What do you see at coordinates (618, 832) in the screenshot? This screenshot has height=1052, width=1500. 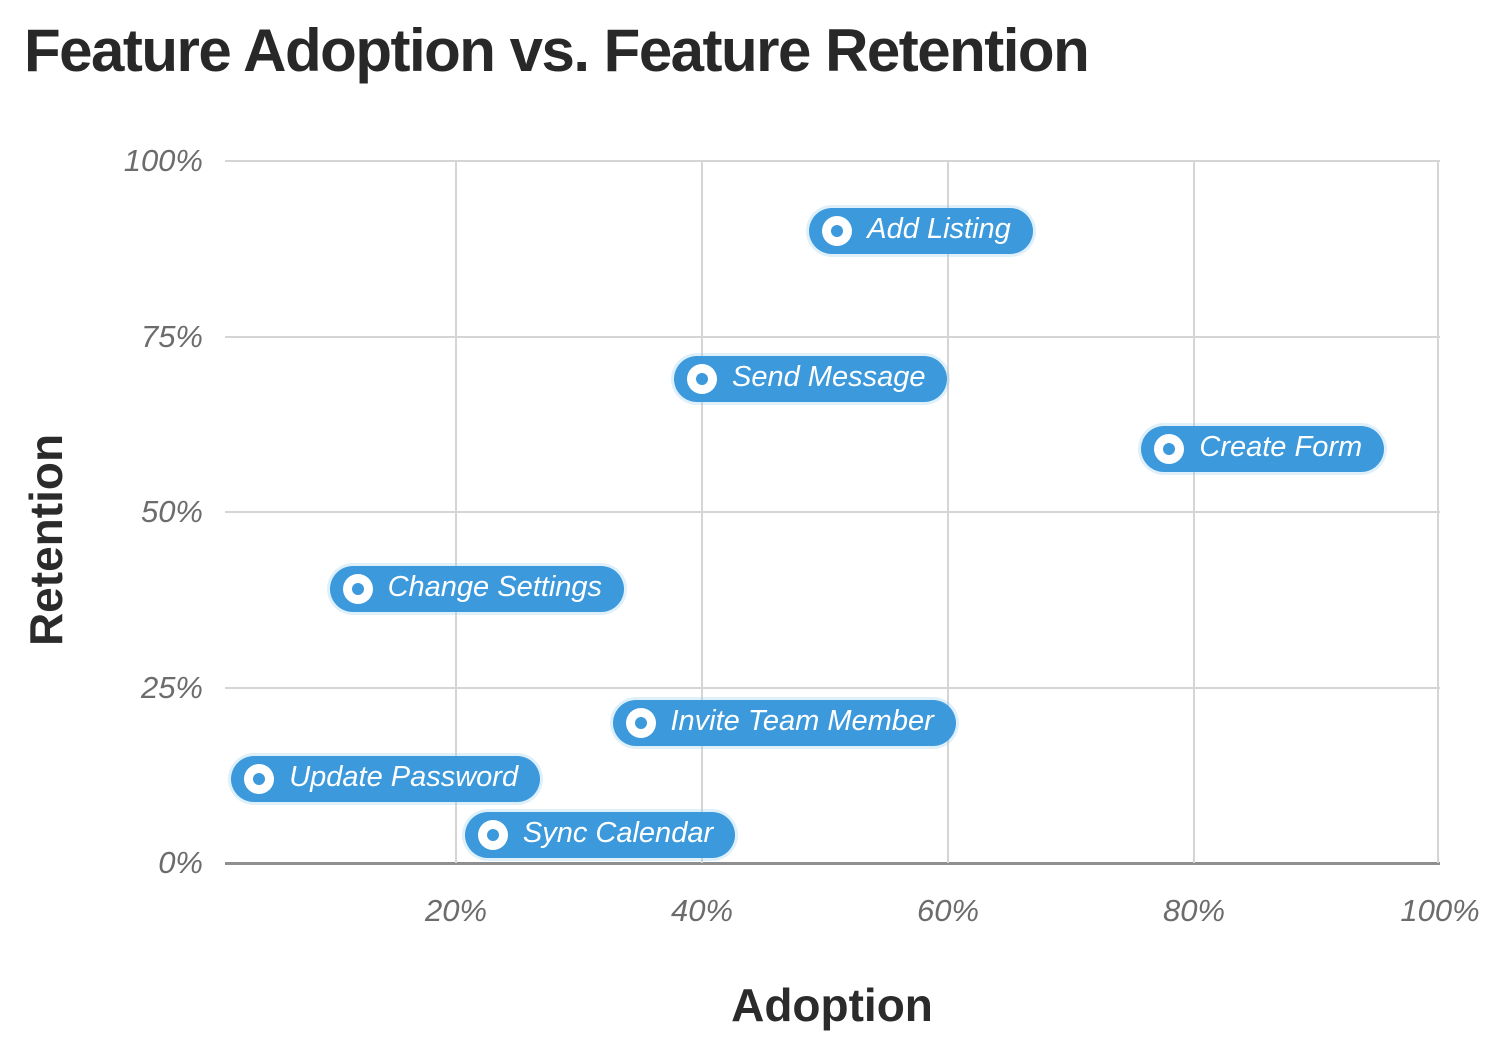 I see `data-point-label: Sync Calendar` at bounding box center [618, 832].